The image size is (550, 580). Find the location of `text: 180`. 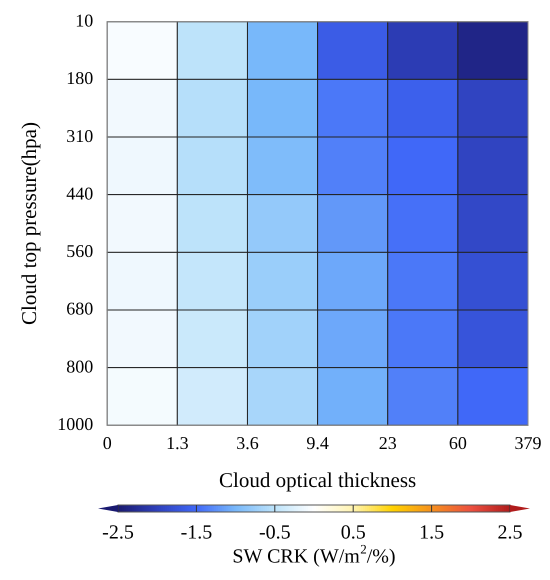

text: 180 is located at coordinates (80, 78).